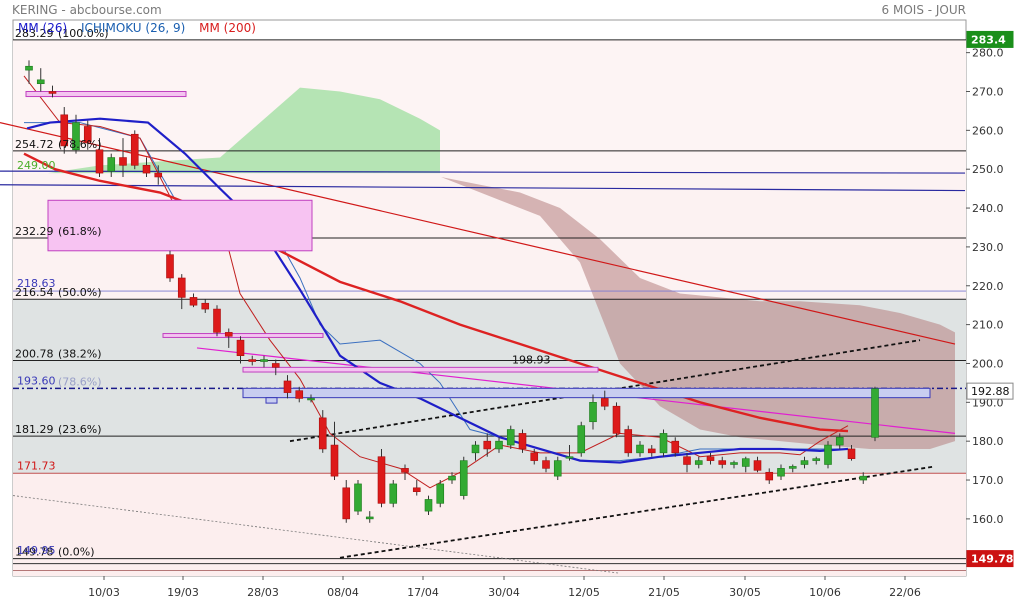 This screenshot has height=603, width=1014. I want to click on fib-value: 181.29, so click(34, 429).